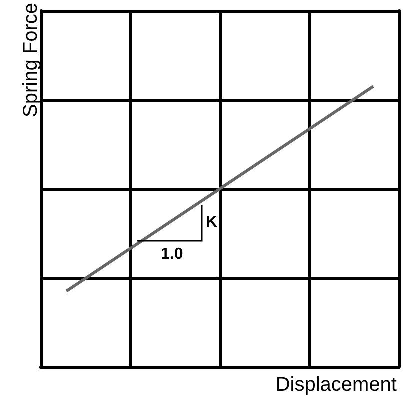  I want to click on x-axis-title: Displacement, so click(337, 385).